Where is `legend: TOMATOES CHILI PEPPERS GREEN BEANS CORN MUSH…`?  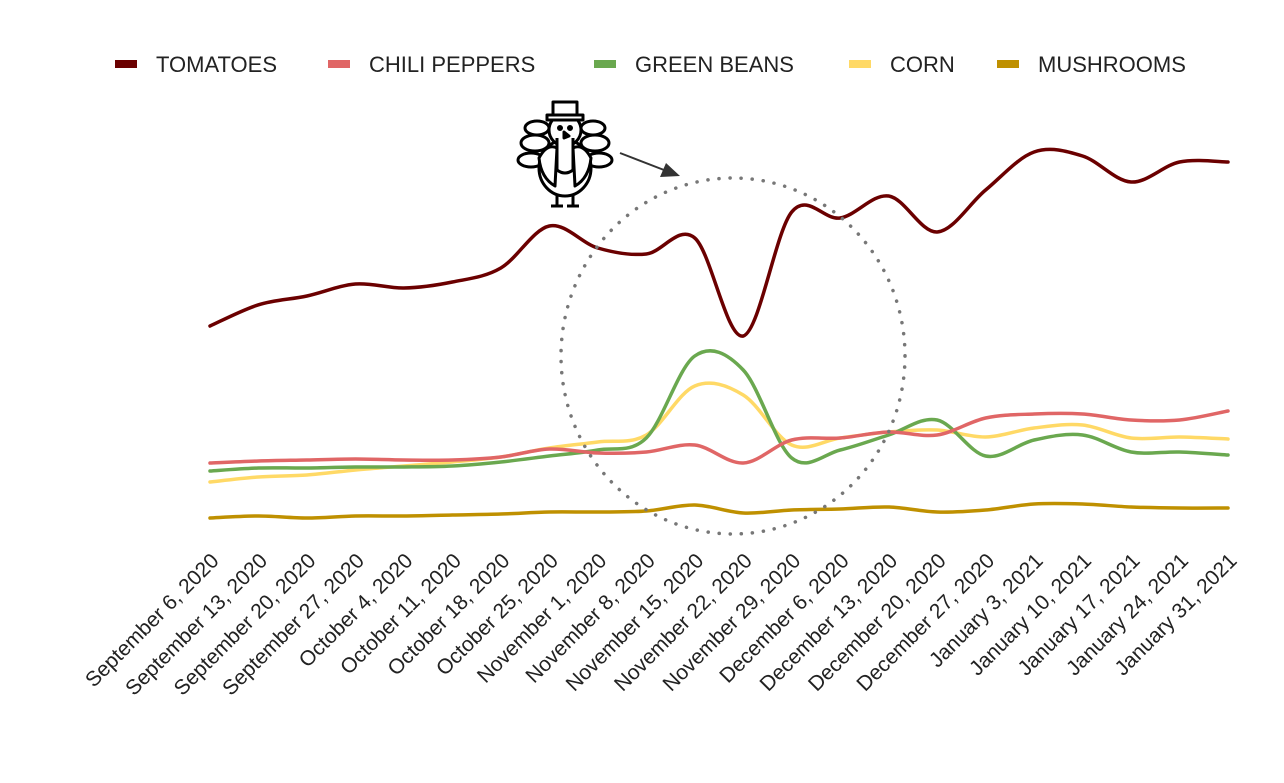
legend: TOMATOES CHILI PEPPERS GREEN BEANS CORN MUSH… is located at coordinates (650, 64).